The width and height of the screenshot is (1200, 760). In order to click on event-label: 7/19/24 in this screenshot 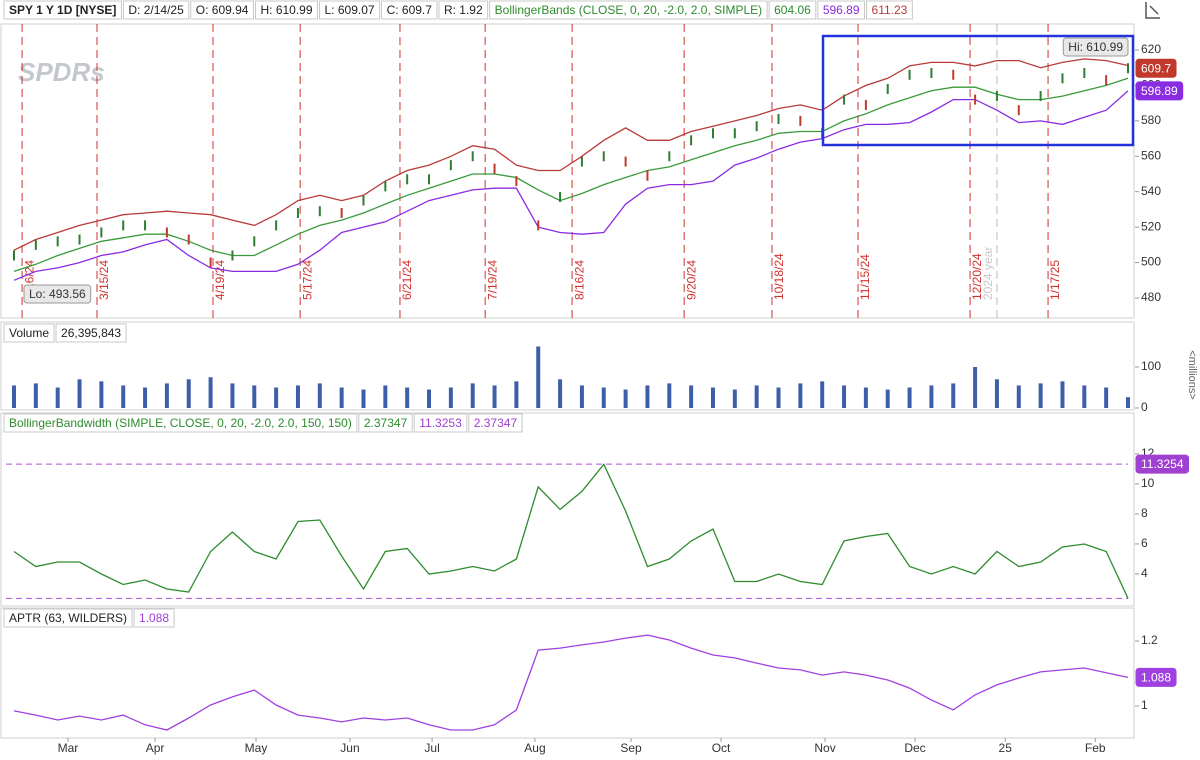, I will do `click(492, 280)`.